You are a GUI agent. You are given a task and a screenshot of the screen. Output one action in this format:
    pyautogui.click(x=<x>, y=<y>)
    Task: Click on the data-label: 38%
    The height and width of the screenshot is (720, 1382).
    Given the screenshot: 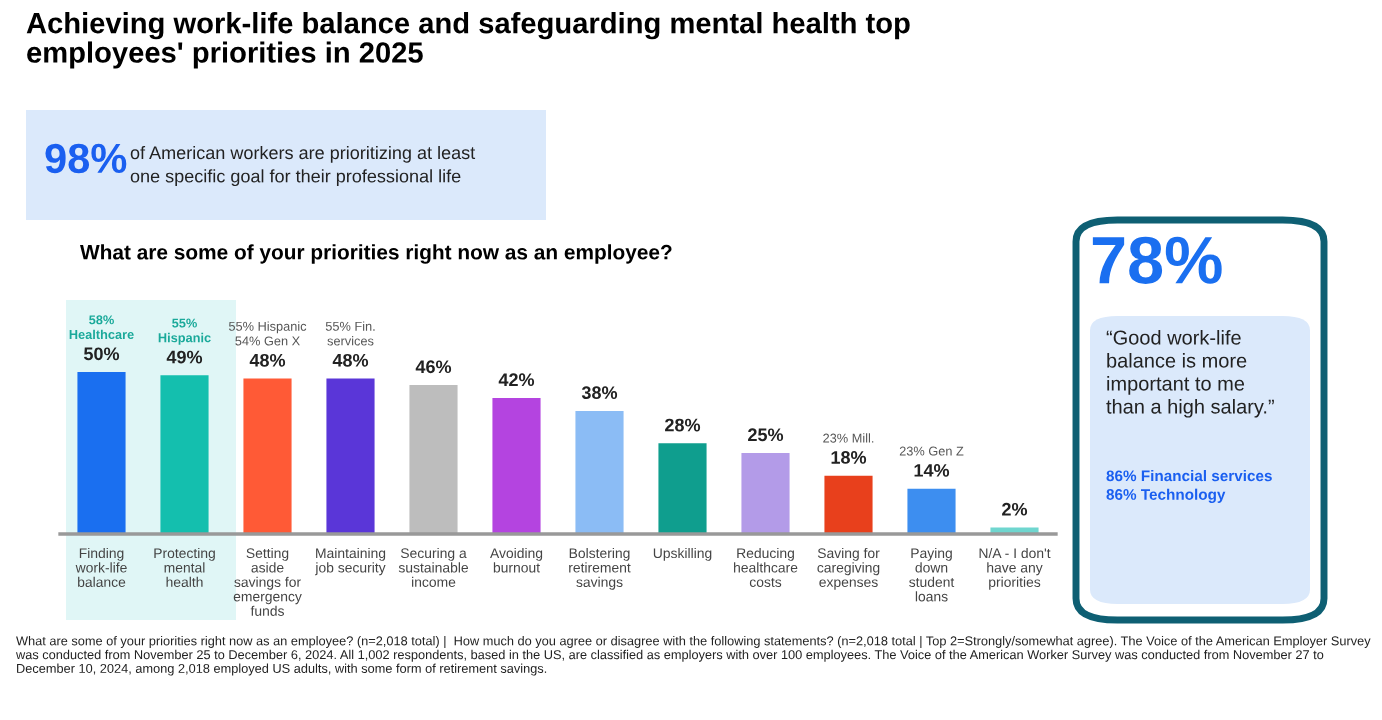 What is the action you would take?
    pyautogui.click(x=599, y=393)
    